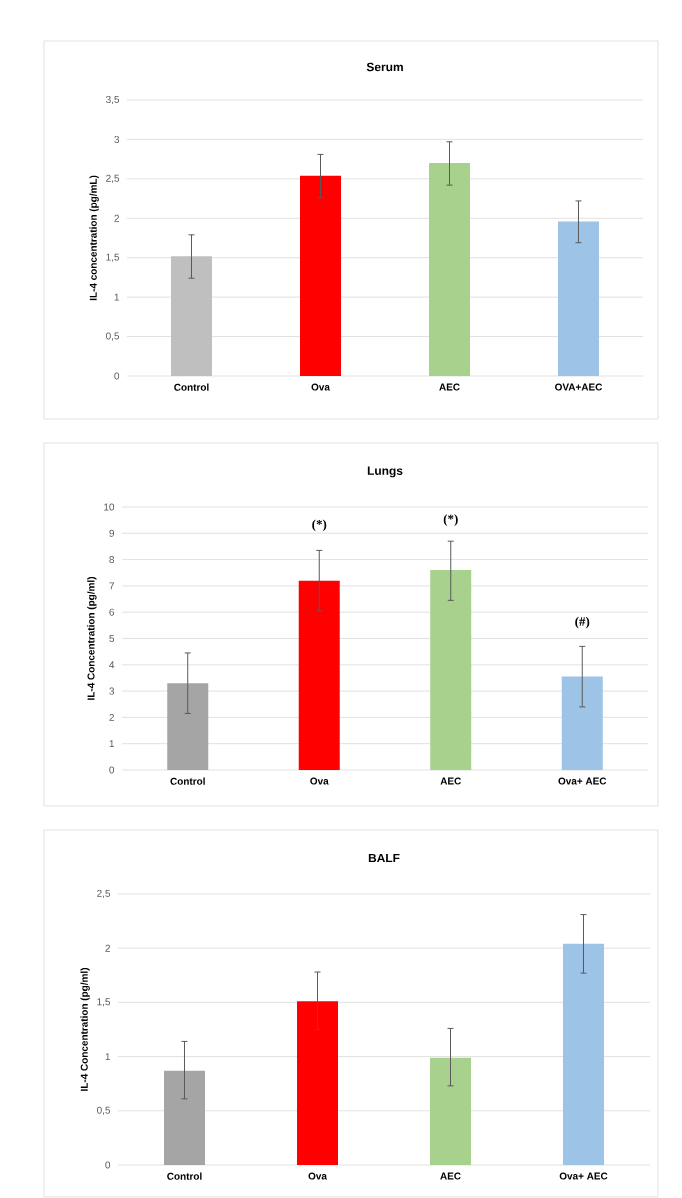 The height and width of the screenshot is (1198, 682). What do you see at coordinates (109, 507) in the screenshot?
I see `y-tick-label: 10` at bounding box center [109, 507].